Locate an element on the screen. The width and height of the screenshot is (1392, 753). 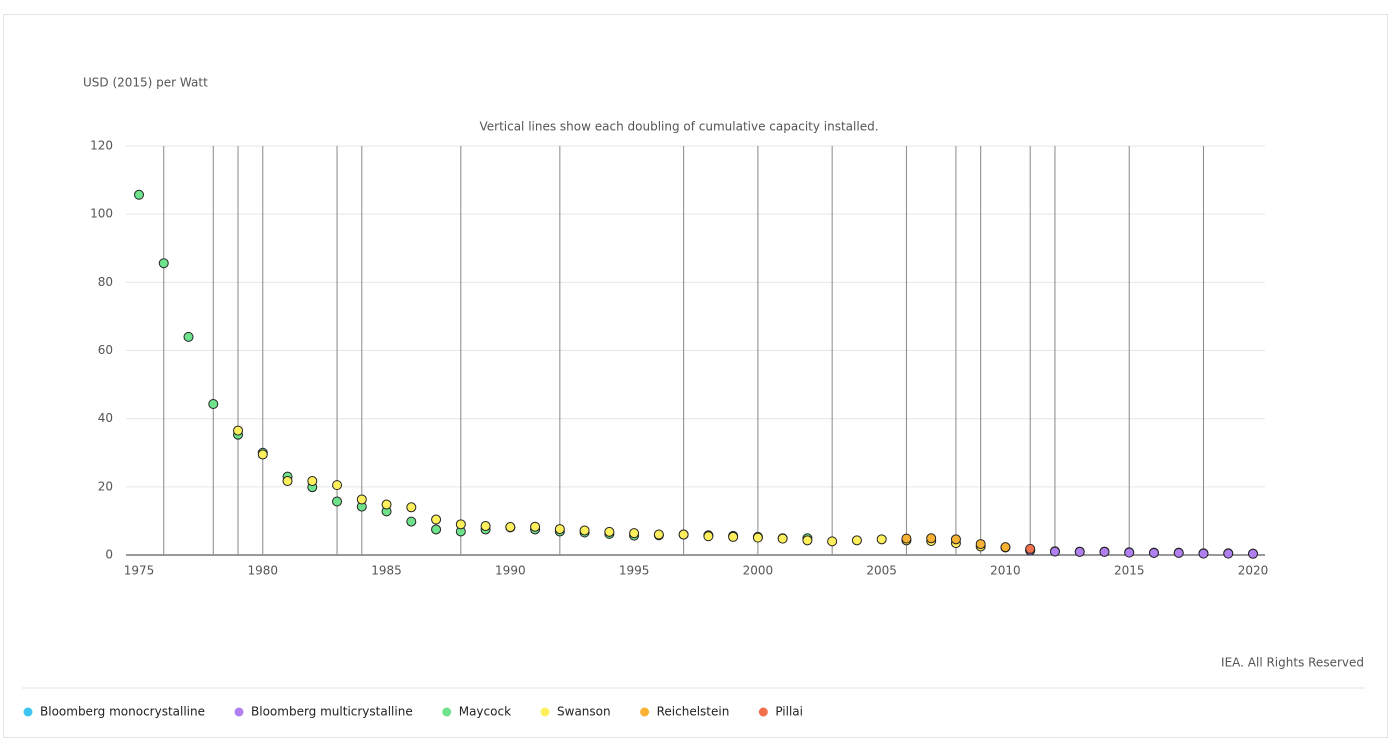
x-tick-label: 2015 is located at coordinates (1129, 571).